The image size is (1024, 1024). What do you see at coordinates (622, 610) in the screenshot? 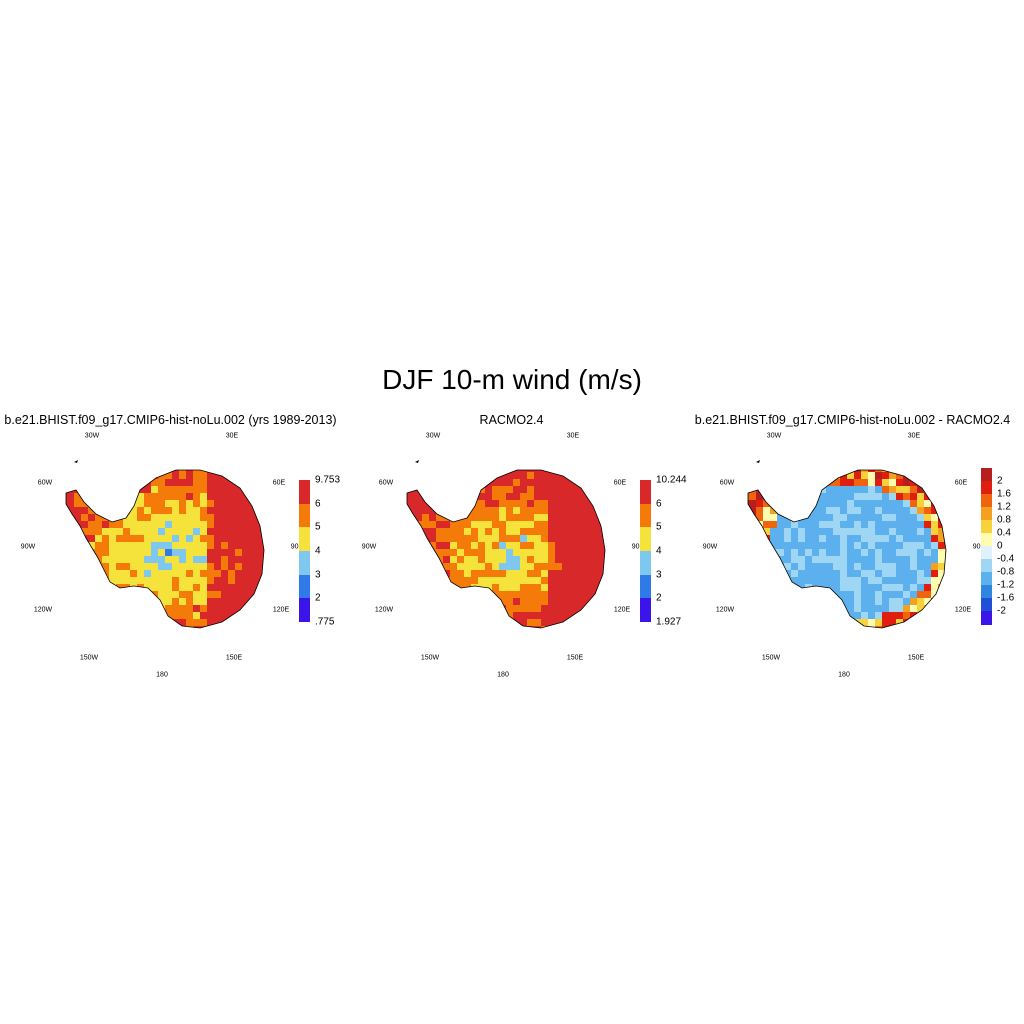
I see `longitude-label: 120E` at bounding box center [622, 610].